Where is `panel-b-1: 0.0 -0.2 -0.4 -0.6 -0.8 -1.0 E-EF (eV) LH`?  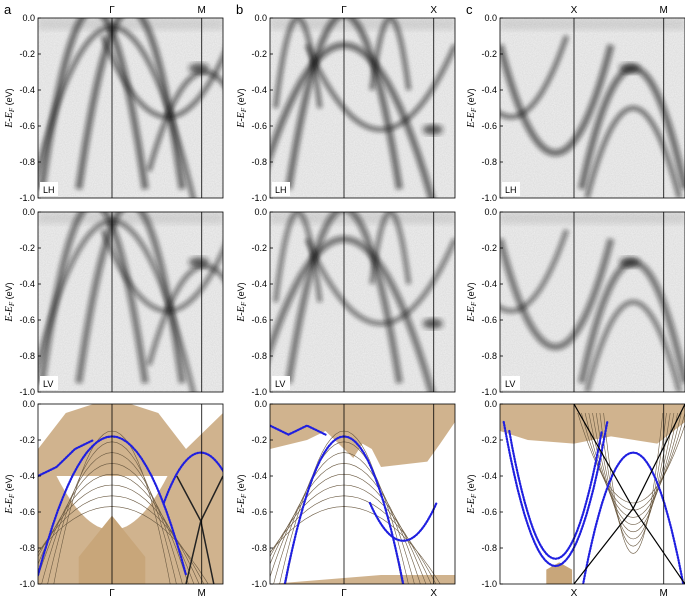 panel-b-1: 0.0 -0.2 -0.4 -0.6 -0.8 -1.0 E-EF (eV) LH is located at coordinates (346, 108).